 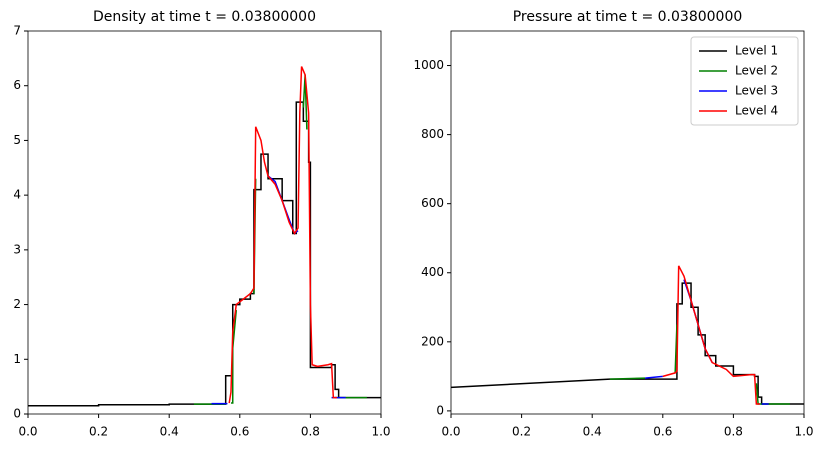 What do you see at coordinates (17, 249) in the screenshot?
I see `y-tick-label: 3` at bounding box center [17, 249].